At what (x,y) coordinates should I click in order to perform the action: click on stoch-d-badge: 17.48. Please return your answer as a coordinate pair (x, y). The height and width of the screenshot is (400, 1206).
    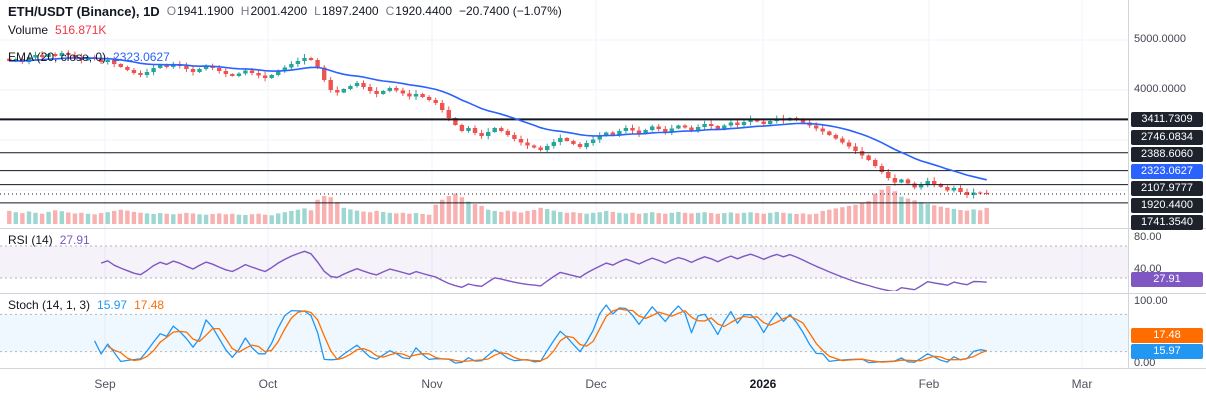
    Looking at the image, I should click on (1167, 336).